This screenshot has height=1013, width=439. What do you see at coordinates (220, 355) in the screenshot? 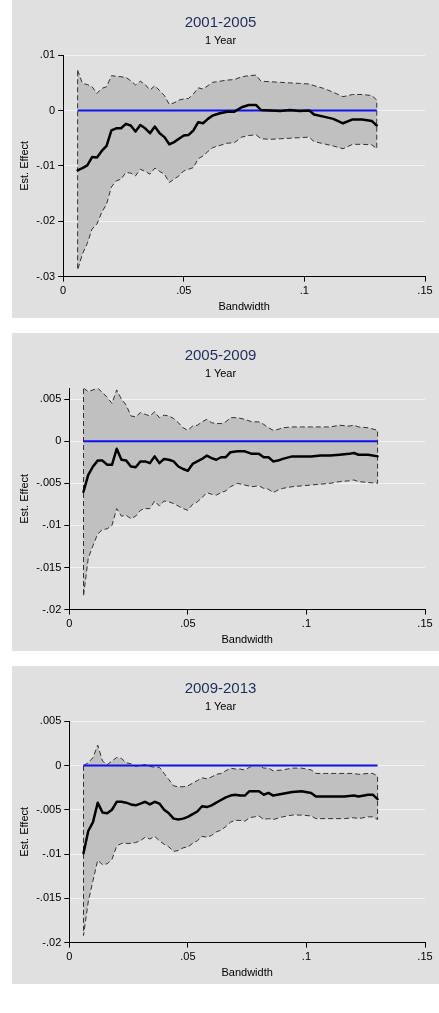
I see `chart-title: 2005-2009` at bounding box center [220, 355].